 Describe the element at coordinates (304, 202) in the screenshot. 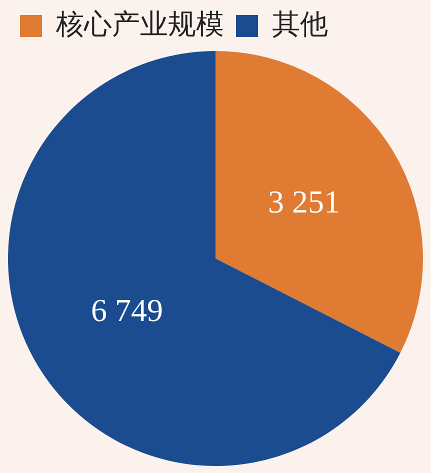

I see `data-label: 3 251` at that location.